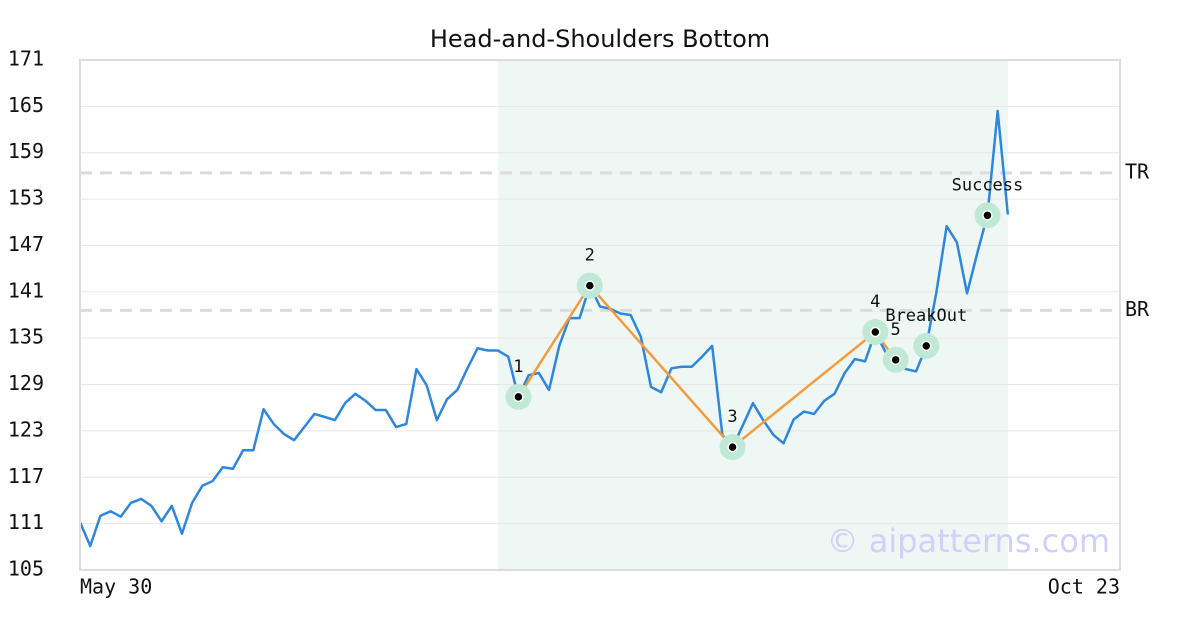 This screenshot has height=630, width=1200. I want to click on y-tick-label: 147, so click(26, 244).